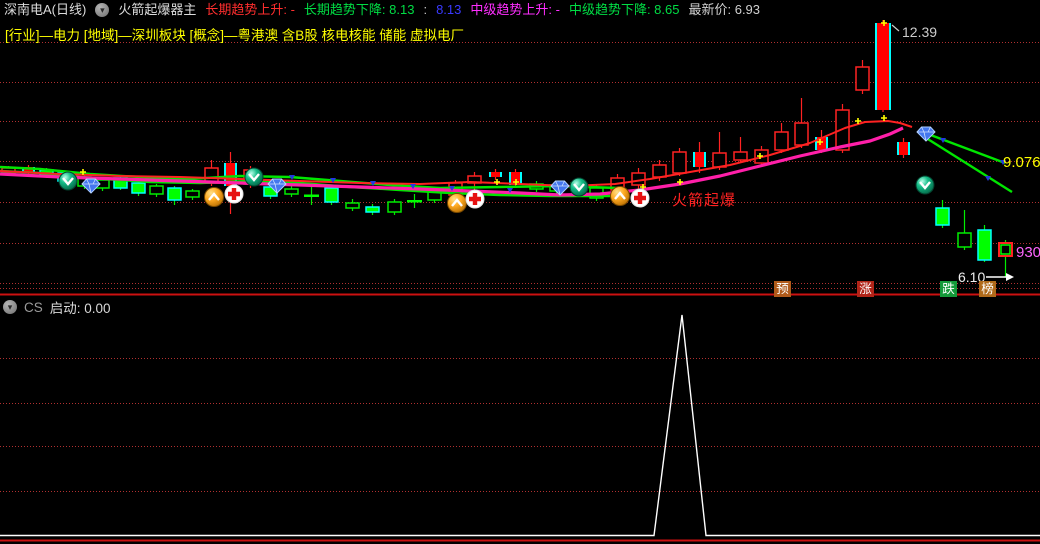  Describe the element at coordinates (33, 307) in the screenshot. I see `indicator-name: CS` at that location.